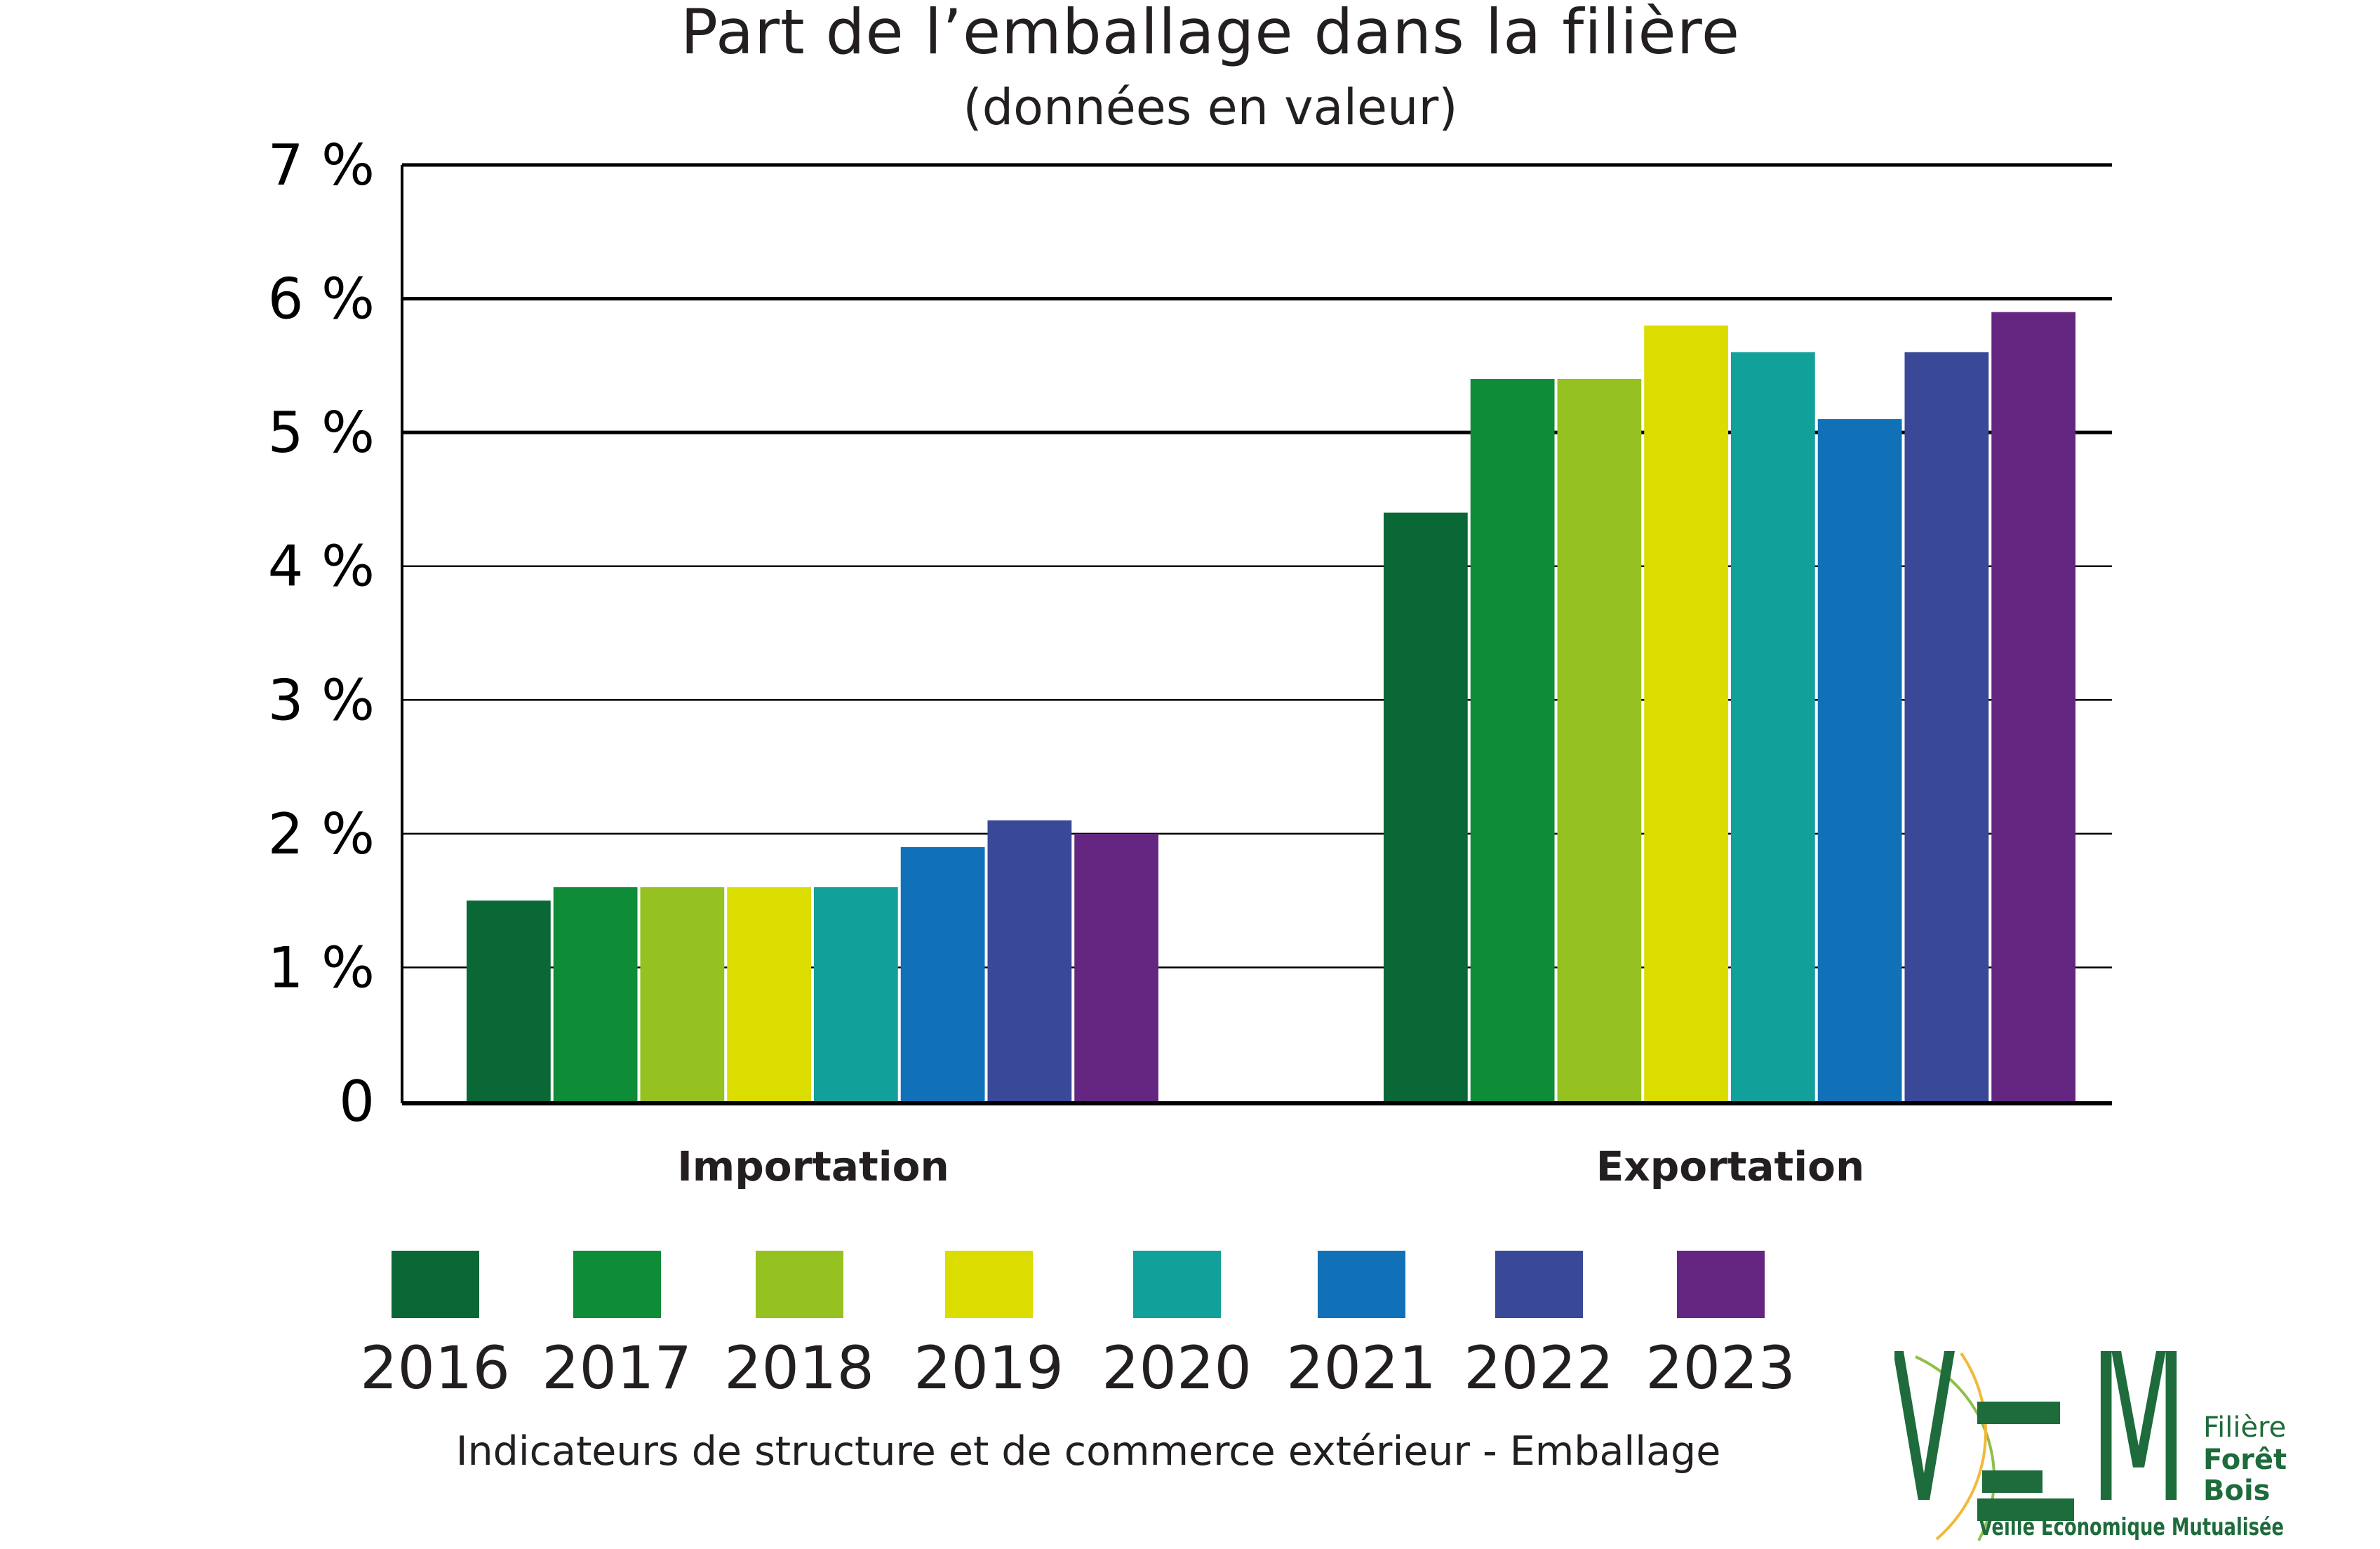  What do you see at coordinates (1730, 1166) in the screenshot?
I see `category-label: Exportation` at bounding box center [1730, 1166].